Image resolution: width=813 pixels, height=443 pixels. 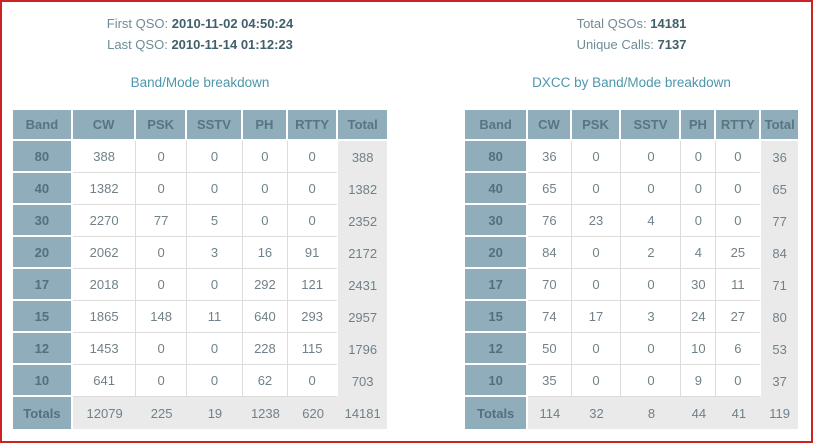 What do you see at coordinates (699, 349) in the screenshot?
I see `value-cell: 10` at bounding box center [699, 349].